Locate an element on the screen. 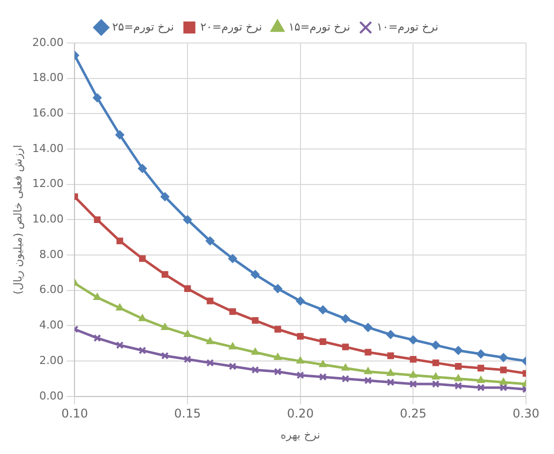 The height and width of the screenshot is (454, 554). legend-label: نرخ تورم=۲۵ is located at coordinates (143, 27).